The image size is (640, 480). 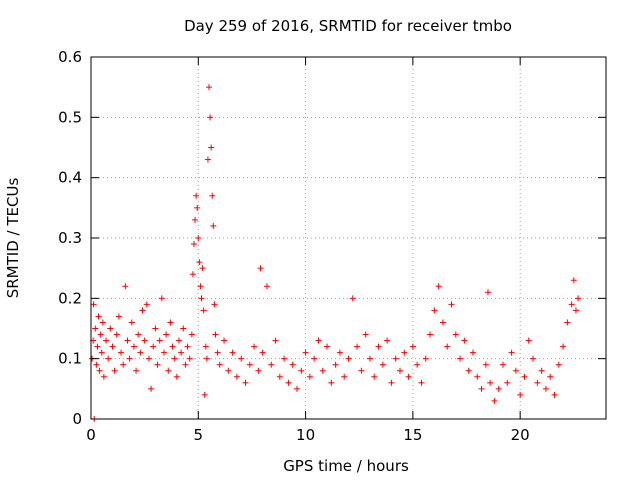 What do you see at coordinates (13, 238) in the screenshot?
I see `y-axis-title: SRMTID / TECUs` at bounding box center [13, 238].